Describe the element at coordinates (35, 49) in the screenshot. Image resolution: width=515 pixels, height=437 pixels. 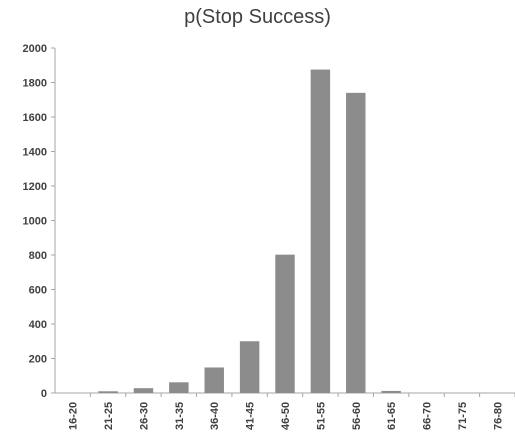
I see `y-tick-label: 2000` at that location.